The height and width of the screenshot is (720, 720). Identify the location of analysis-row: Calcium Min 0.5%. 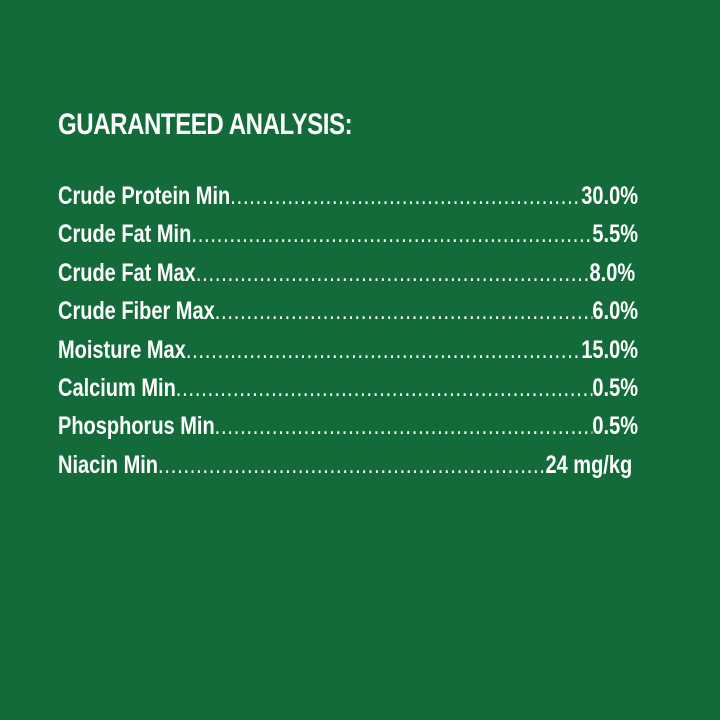
(348, 388).